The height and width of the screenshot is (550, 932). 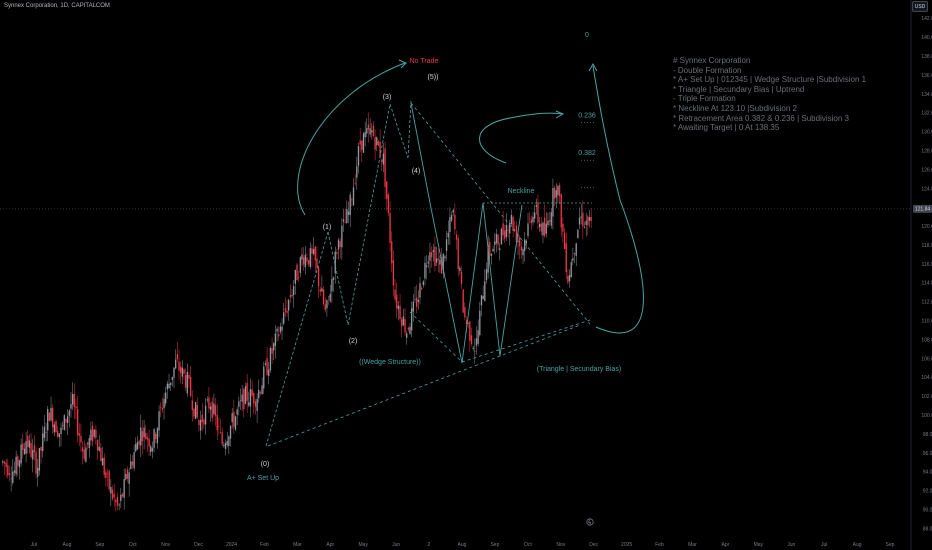 What do you see at coordinates (707, 70) in the screenshot?
I see `note-line: - Double Formation` at bounding box center [707, 70].